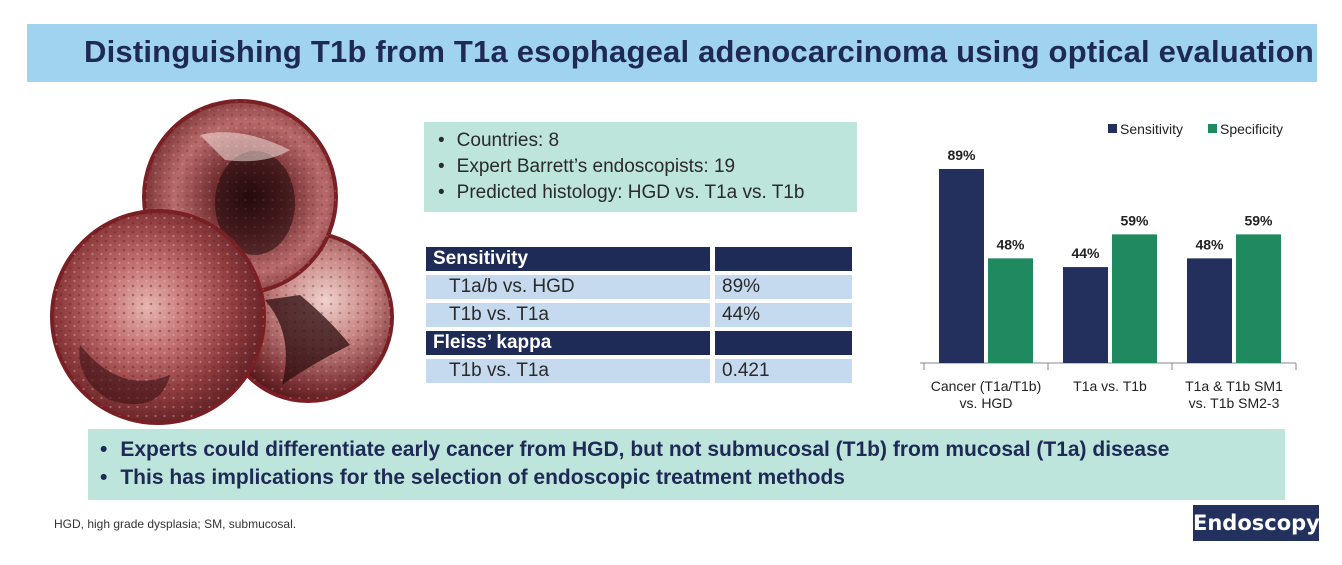  What do you see at coordinates (647, 193) in the screenshot?
I see `info-predicted-histology: Predicted histology: HGD vs. T1a vs. T1b` at bounding box center [647, 193].